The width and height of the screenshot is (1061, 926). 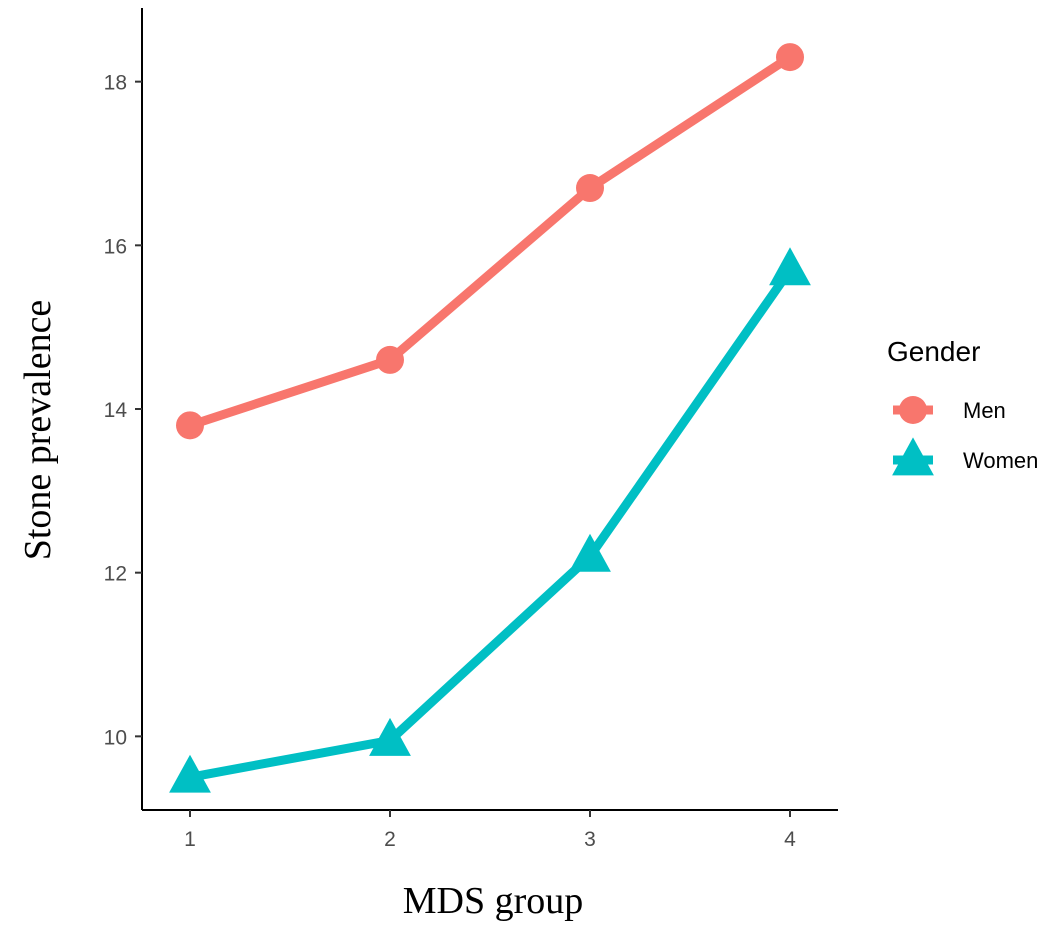 I want to click on y-axis-title: Stone prevalence, so click(x=38, y=430).